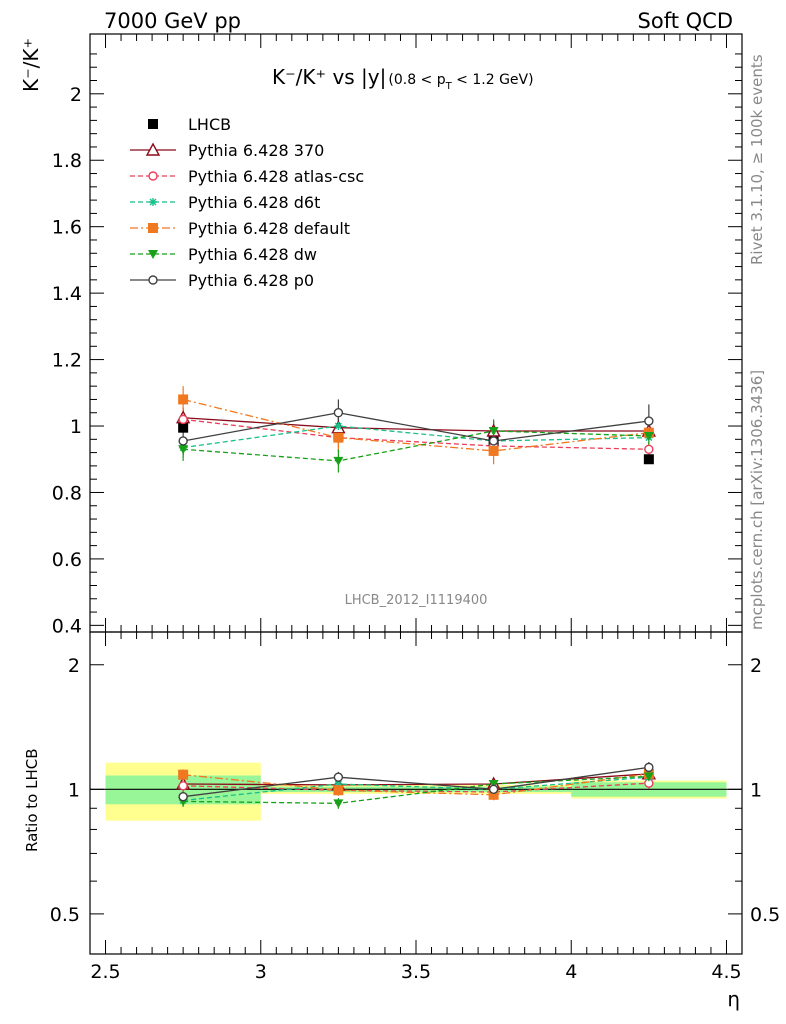 This screenshot has width=786, height=1024. I want to click on y-axis-label: K⁻/K⁺, so click(31, 65).